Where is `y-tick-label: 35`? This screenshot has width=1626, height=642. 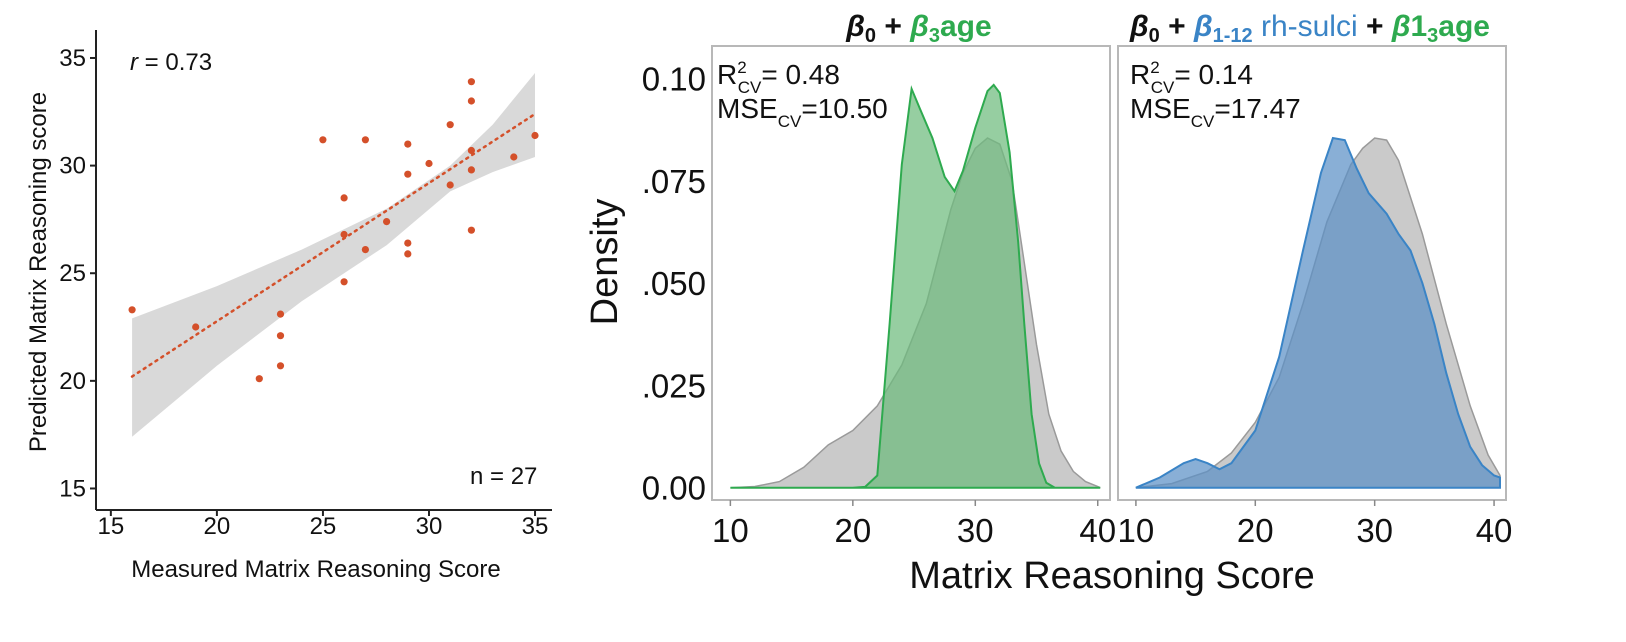
y-tick-label: 35 is located at coordinates (72, 58).